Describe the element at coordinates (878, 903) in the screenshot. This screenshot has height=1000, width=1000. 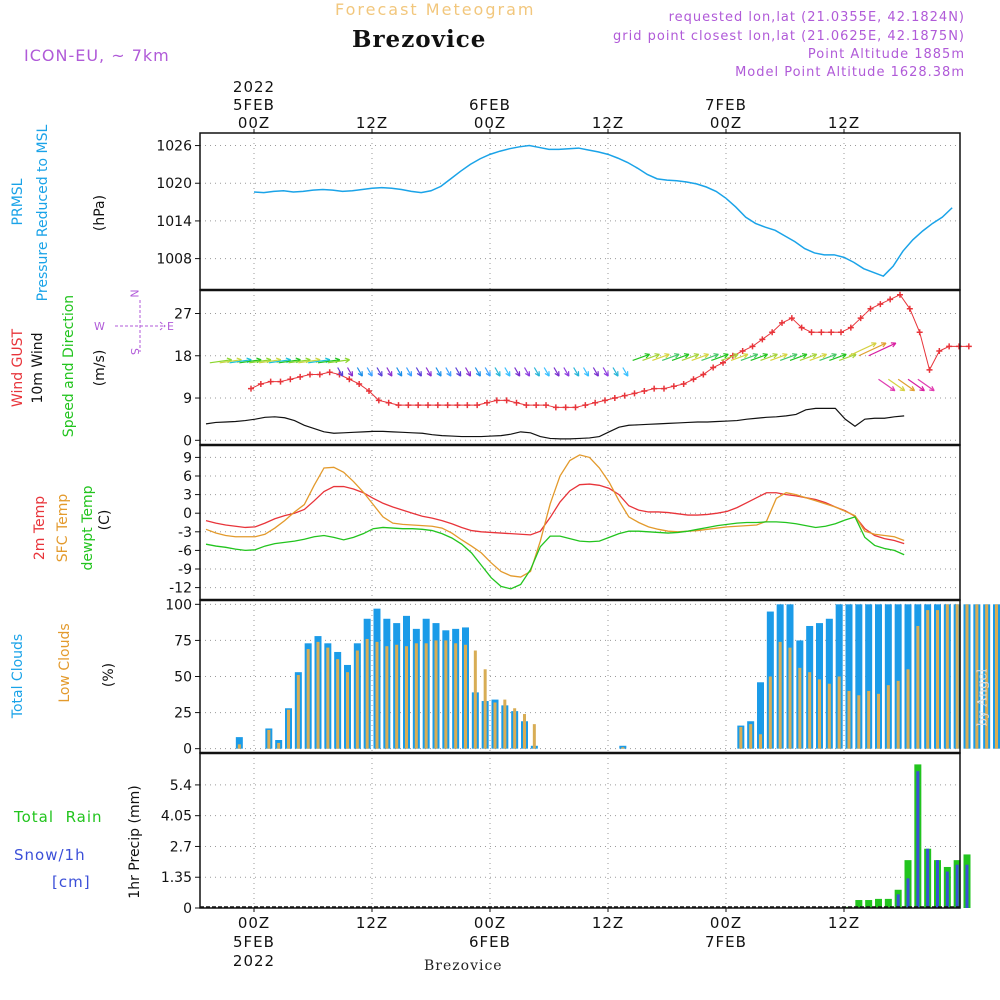
I see `rain-bar` at that location.